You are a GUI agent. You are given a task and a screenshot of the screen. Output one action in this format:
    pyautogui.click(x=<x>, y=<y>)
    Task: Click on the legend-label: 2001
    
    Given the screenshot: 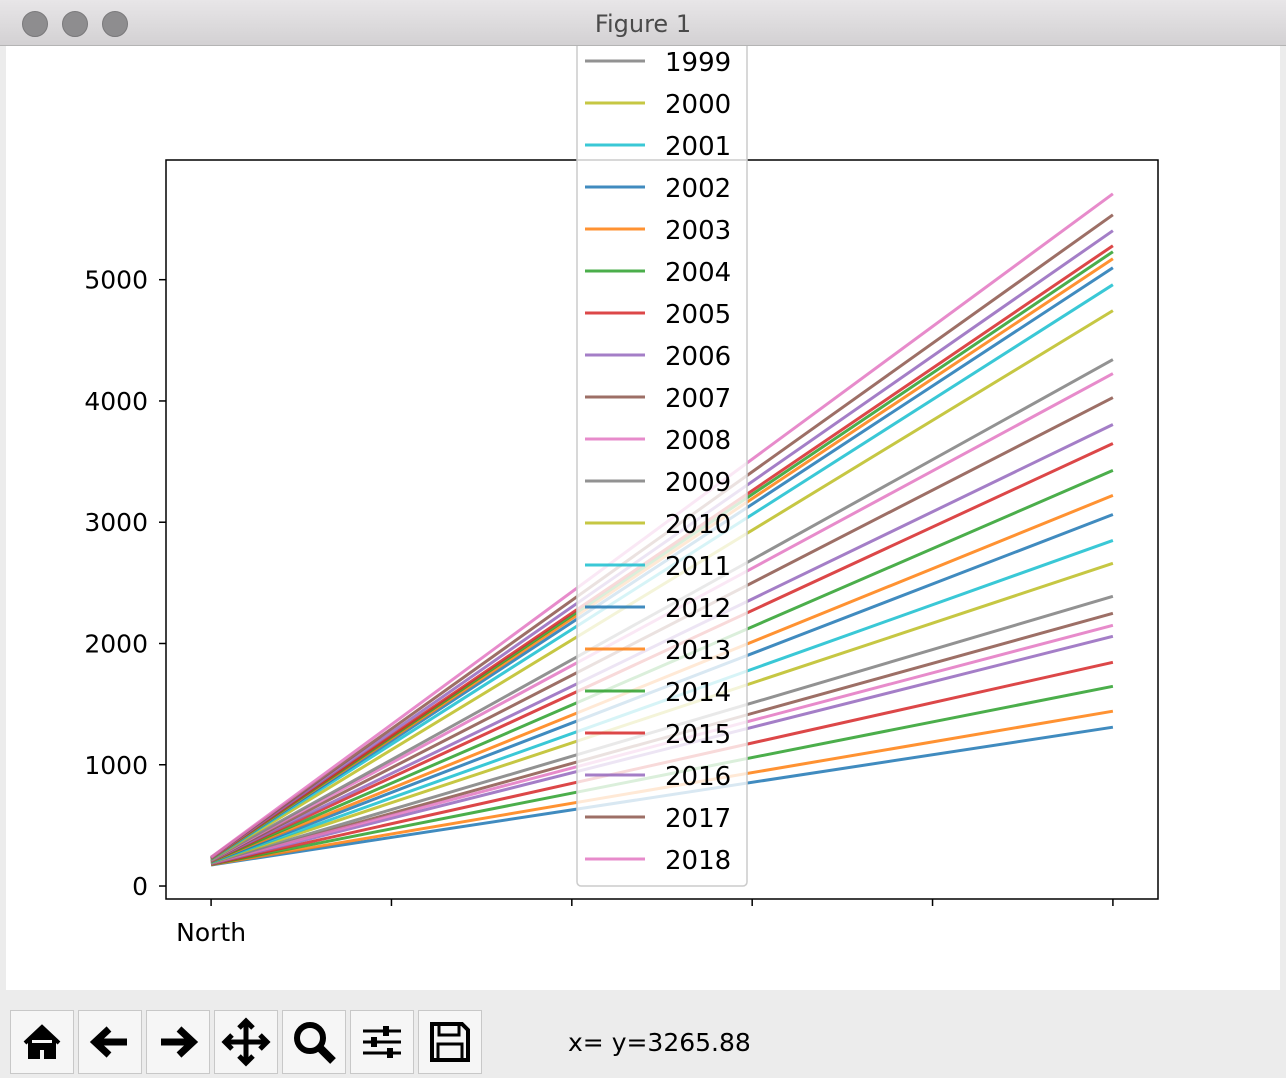 What is the action you would take?
    pyautogui.click(x=698, y=147)
    